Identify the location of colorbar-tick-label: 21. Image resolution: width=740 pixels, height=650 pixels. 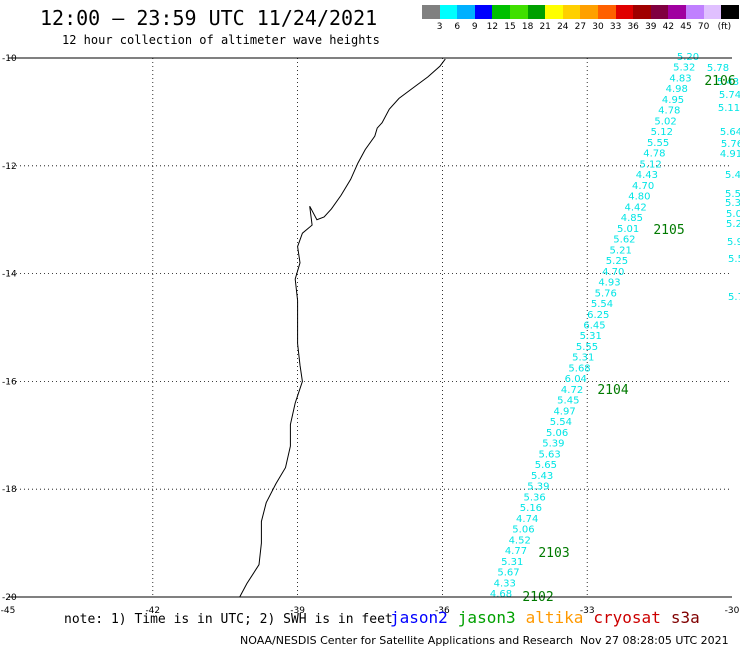
(545, 27).